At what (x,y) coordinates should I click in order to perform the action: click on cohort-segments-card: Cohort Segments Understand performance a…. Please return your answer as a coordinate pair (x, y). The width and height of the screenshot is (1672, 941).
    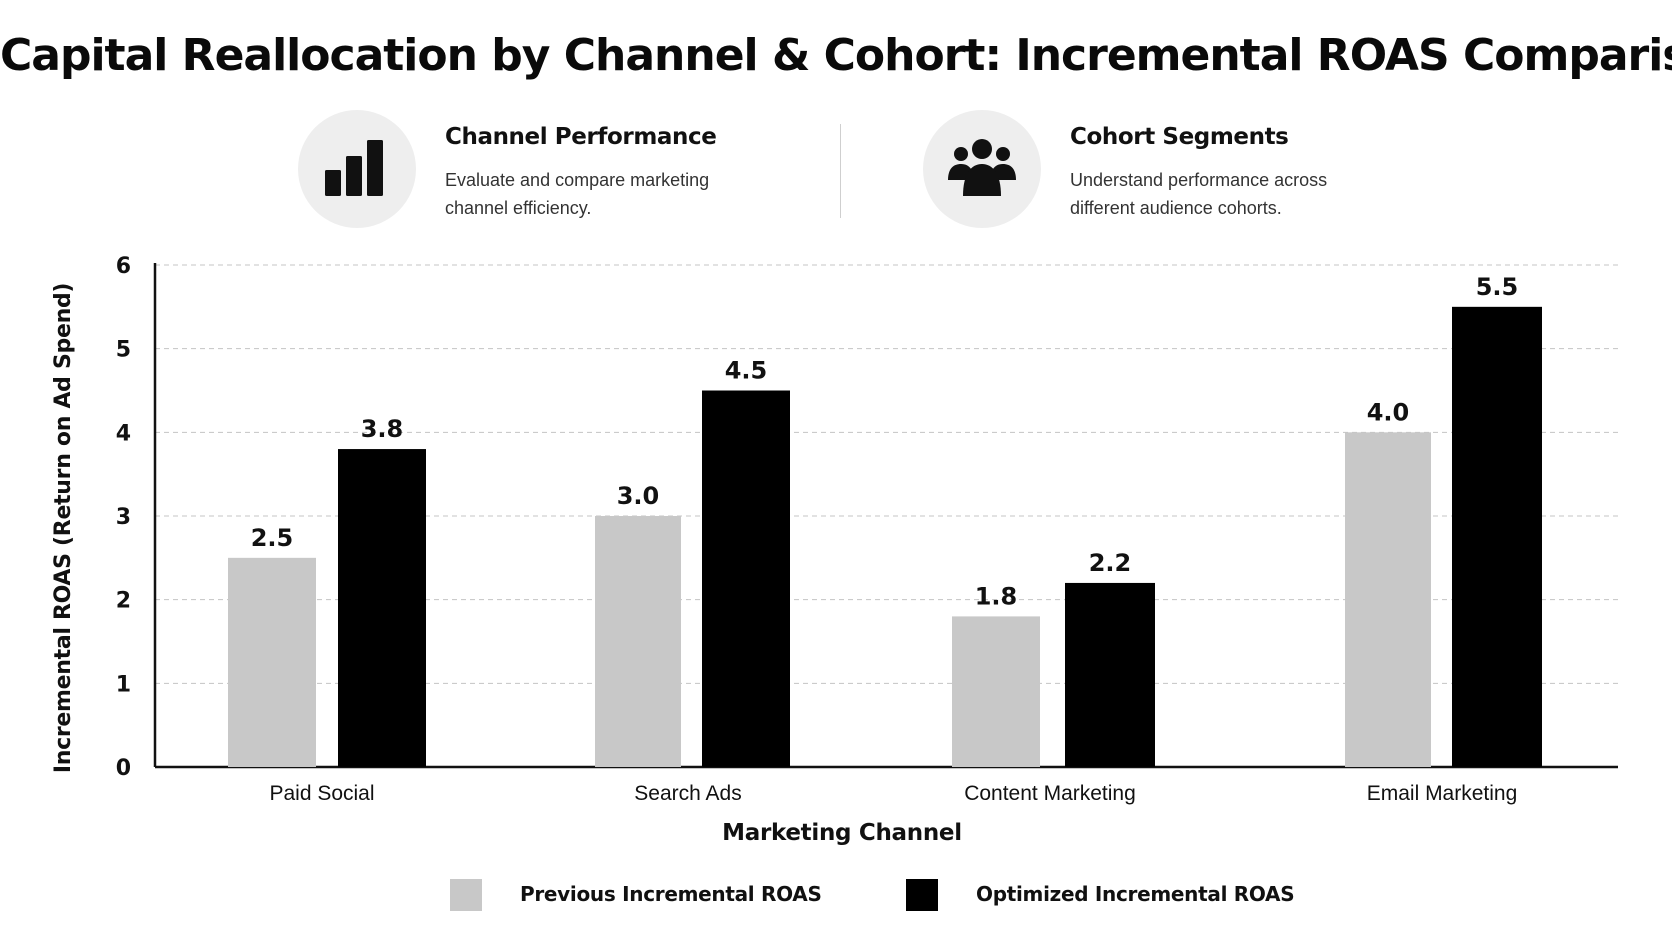
    Looking at the image, I should click on (1163, 170).